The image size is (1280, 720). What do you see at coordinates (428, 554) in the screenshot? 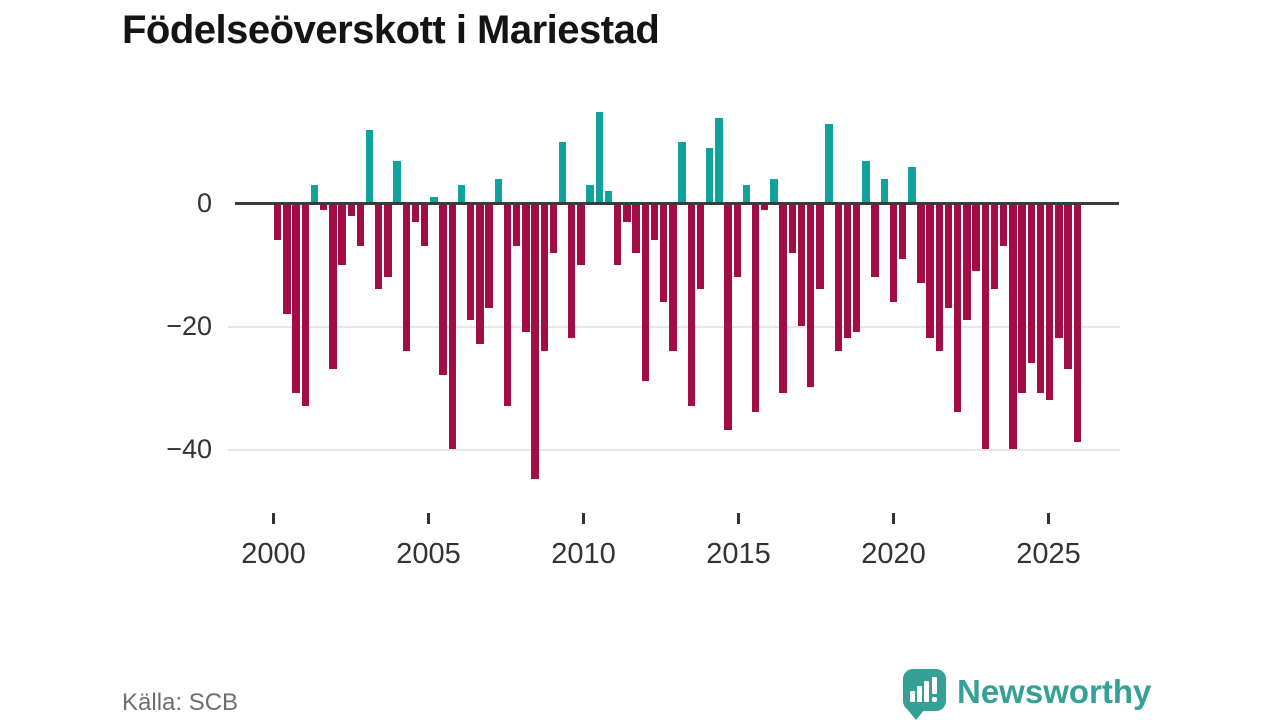
I see `x-axis-label: 2005` at bounding box center [428, 554].